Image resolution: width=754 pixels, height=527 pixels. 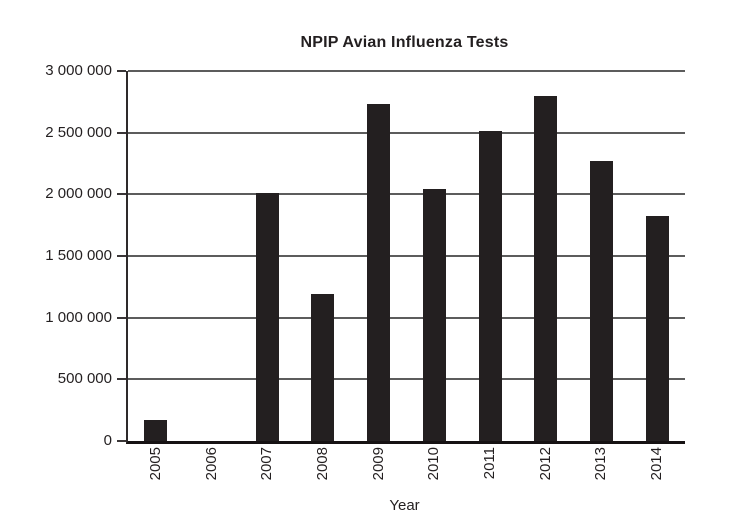 I want to click on x-axis-labels: 2005 2006 2007 2008 2009 2010 2011 2012 2013 2014, so click(x=406, y=470).